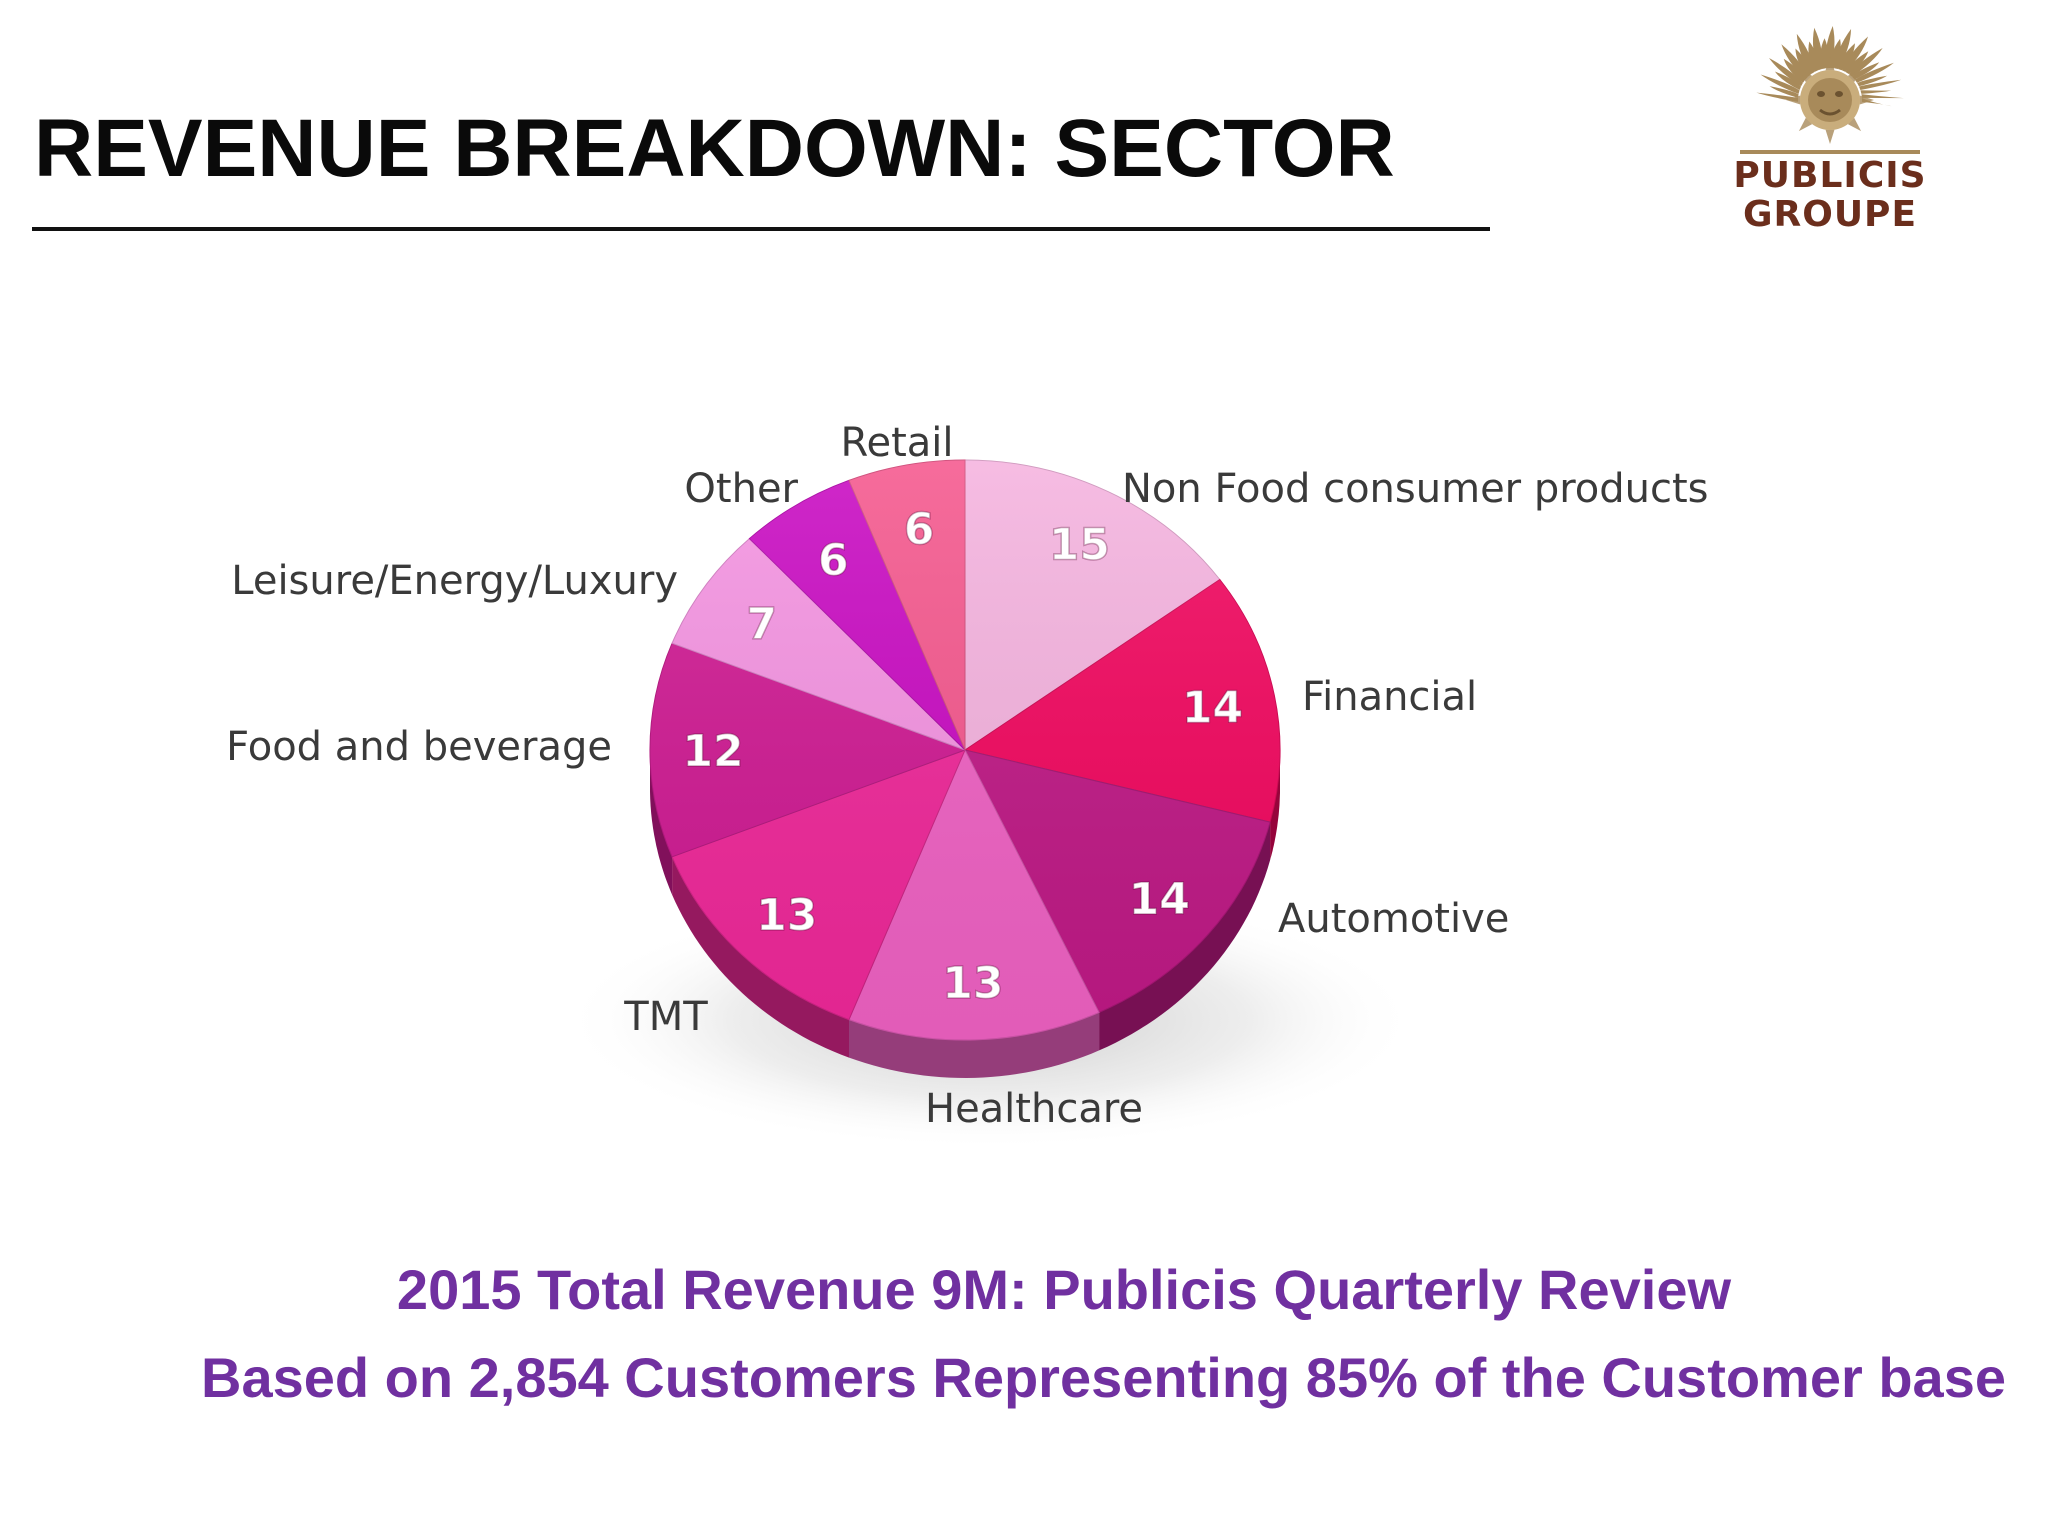  I want to click on lion-sun-emblem-icon, so click(1830, 90).